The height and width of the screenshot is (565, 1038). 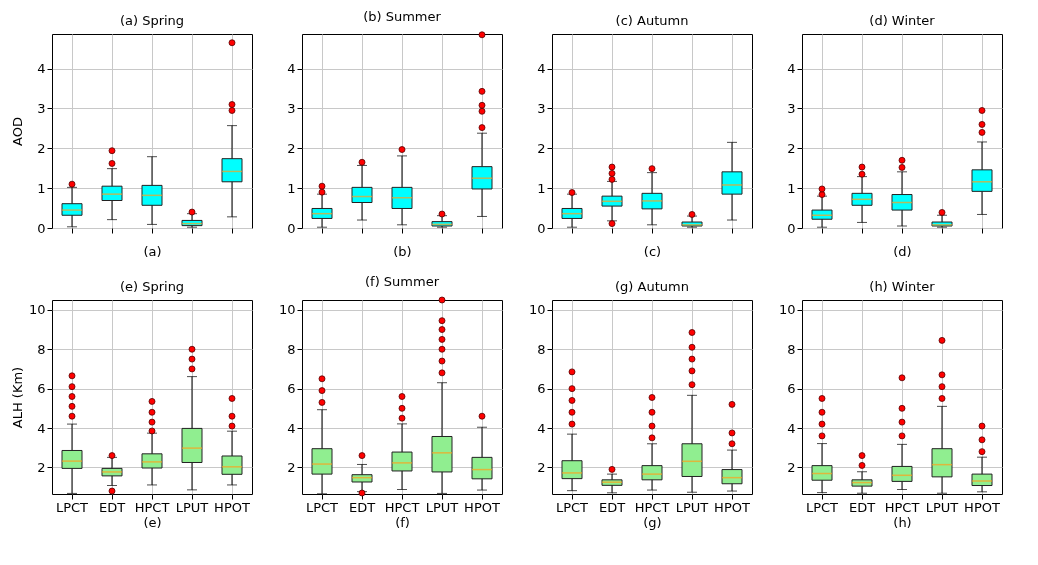 I want to click on chart-title: (a) Spring, so click(x=152, y=20).